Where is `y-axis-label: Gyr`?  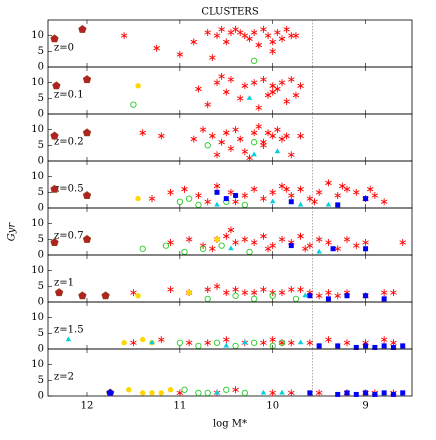
y-axis-label: Gyr is located at coordinates (12, 232).